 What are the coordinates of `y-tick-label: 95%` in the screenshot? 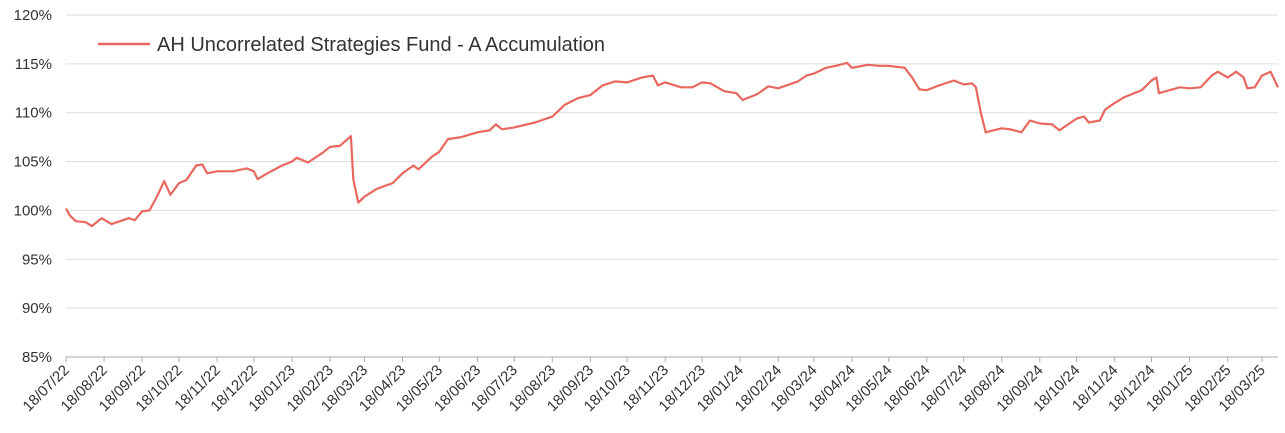 It's located at (37, 259).